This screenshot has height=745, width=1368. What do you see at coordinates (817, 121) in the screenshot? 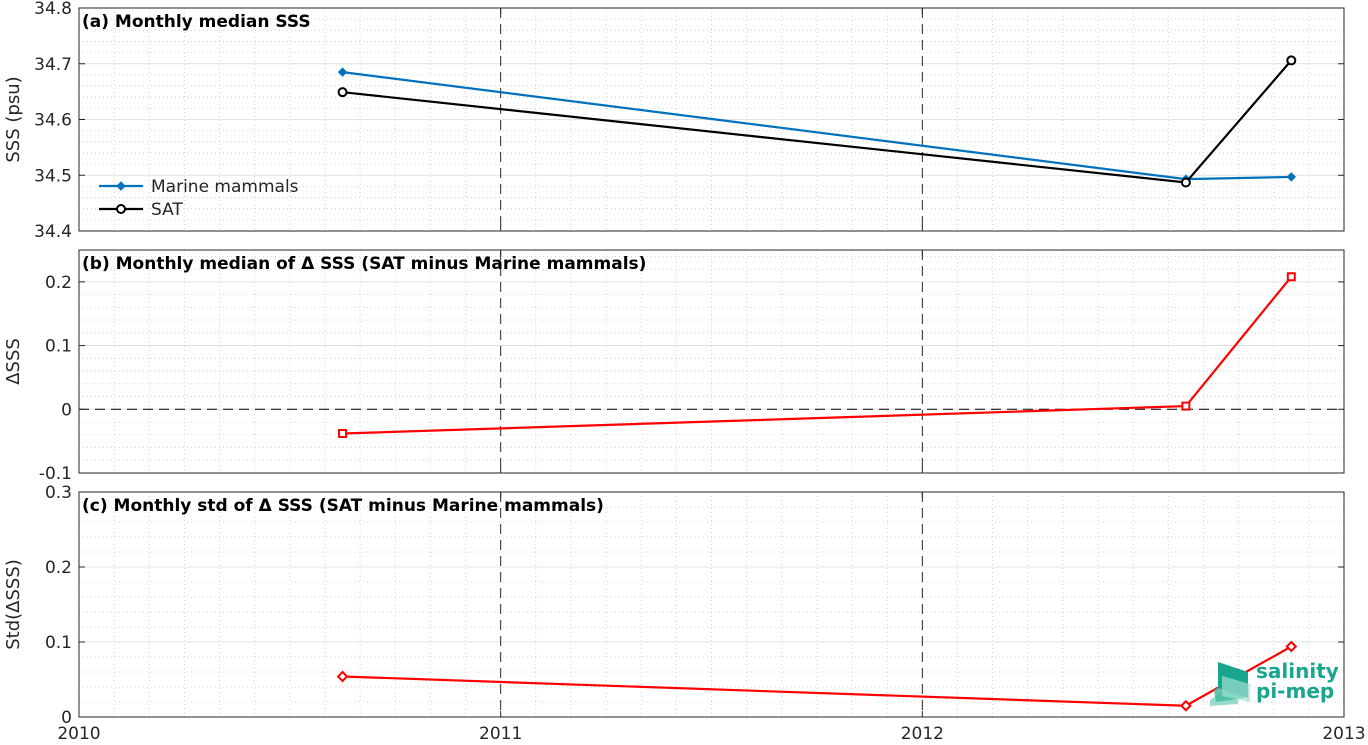
I see `series-sat` at bounding box center [817, 121].